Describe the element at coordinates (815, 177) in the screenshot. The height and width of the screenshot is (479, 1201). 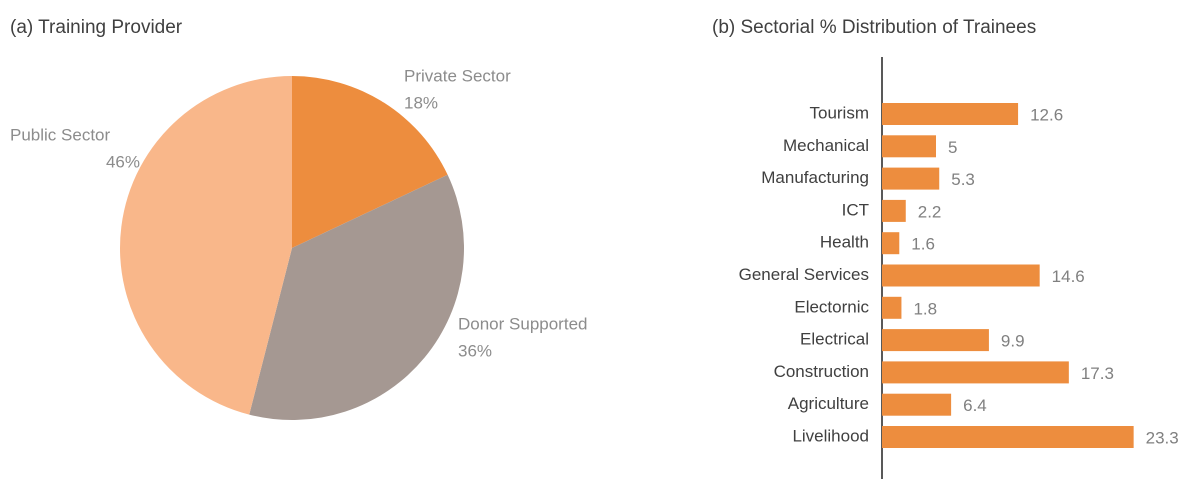
I see `category-label: Manufacturing` at that location.